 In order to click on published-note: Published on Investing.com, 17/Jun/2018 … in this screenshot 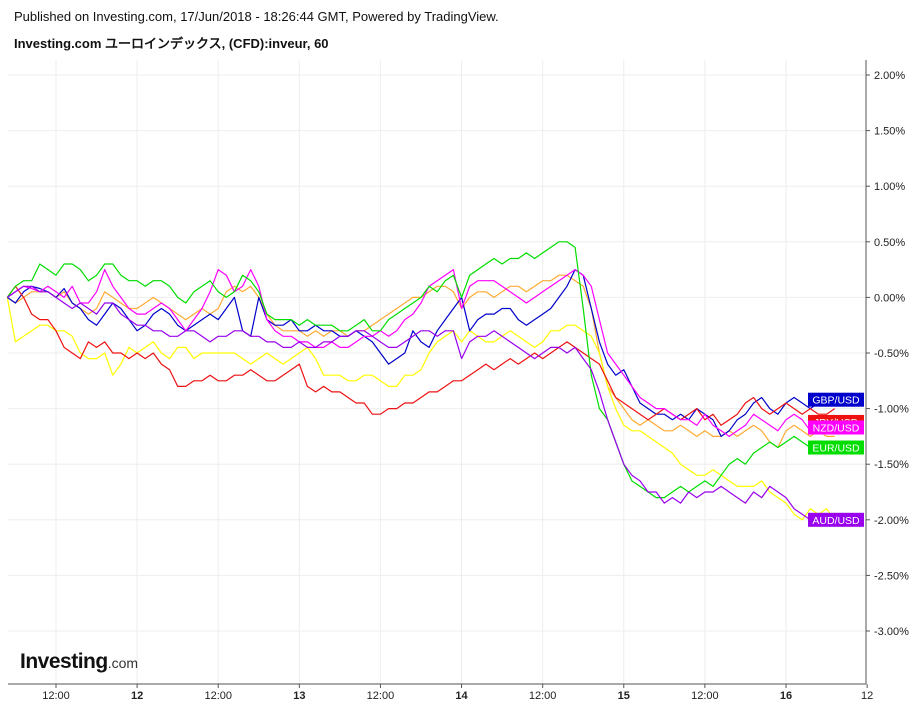, I will do `click(256, 16)`.